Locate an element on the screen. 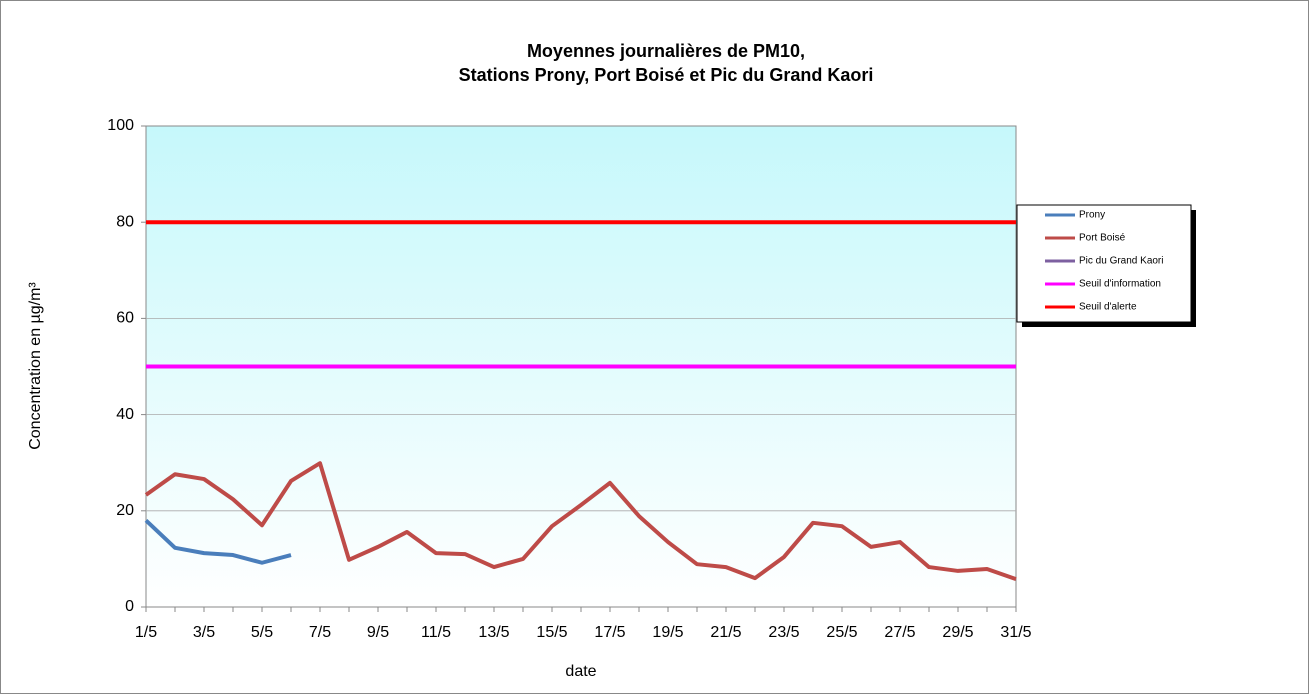 This screenshot has height=695, width=1310. x-tick-label: 29/5 is located at coordinates (957, 632).